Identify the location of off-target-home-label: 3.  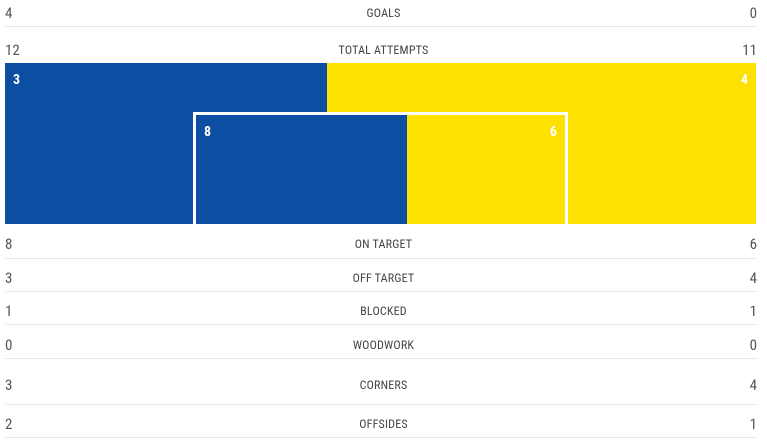
(17, 80).